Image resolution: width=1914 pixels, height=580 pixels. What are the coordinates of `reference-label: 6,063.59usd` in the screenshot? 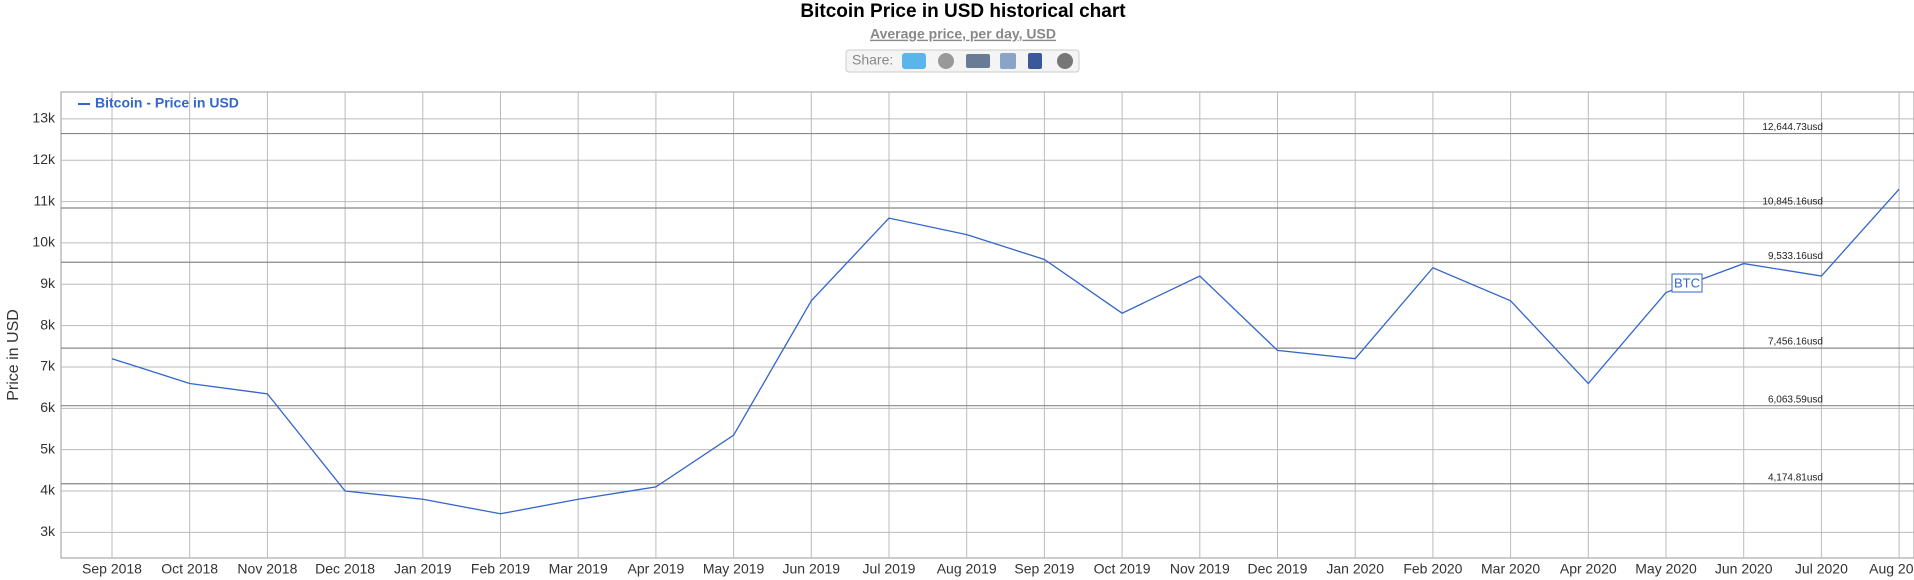 It's located at (1795, 399).